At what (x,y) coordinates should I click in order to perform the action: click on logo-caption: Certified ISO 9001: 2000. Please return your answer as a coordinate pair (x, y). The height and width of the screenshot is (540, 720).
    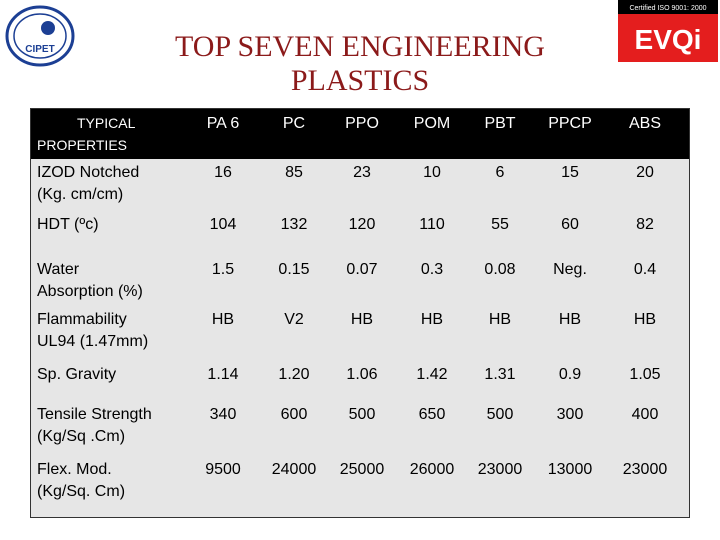
    Looking at the image, I should click on (667, 8).